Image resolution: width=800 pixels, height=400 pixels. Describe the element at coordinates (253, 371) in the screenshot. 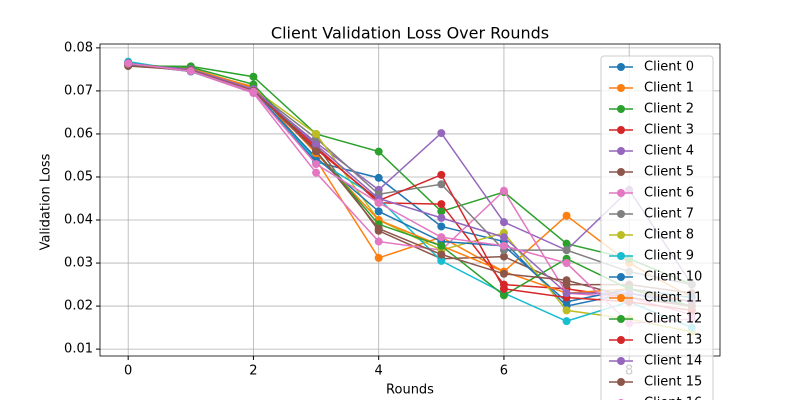

I see `x-tick-label: 2` at that location.